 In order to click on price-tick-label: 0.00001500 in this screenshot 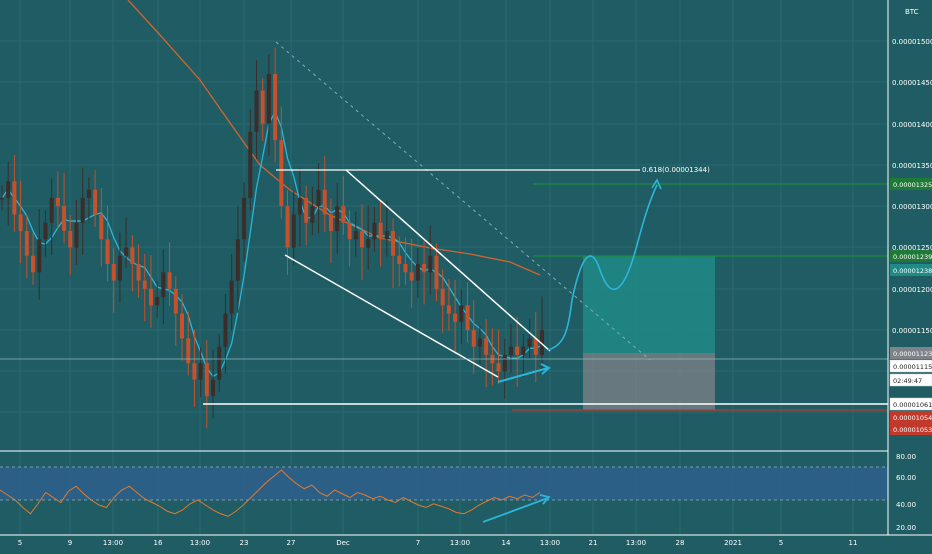, I will do `click(912, 42)`.